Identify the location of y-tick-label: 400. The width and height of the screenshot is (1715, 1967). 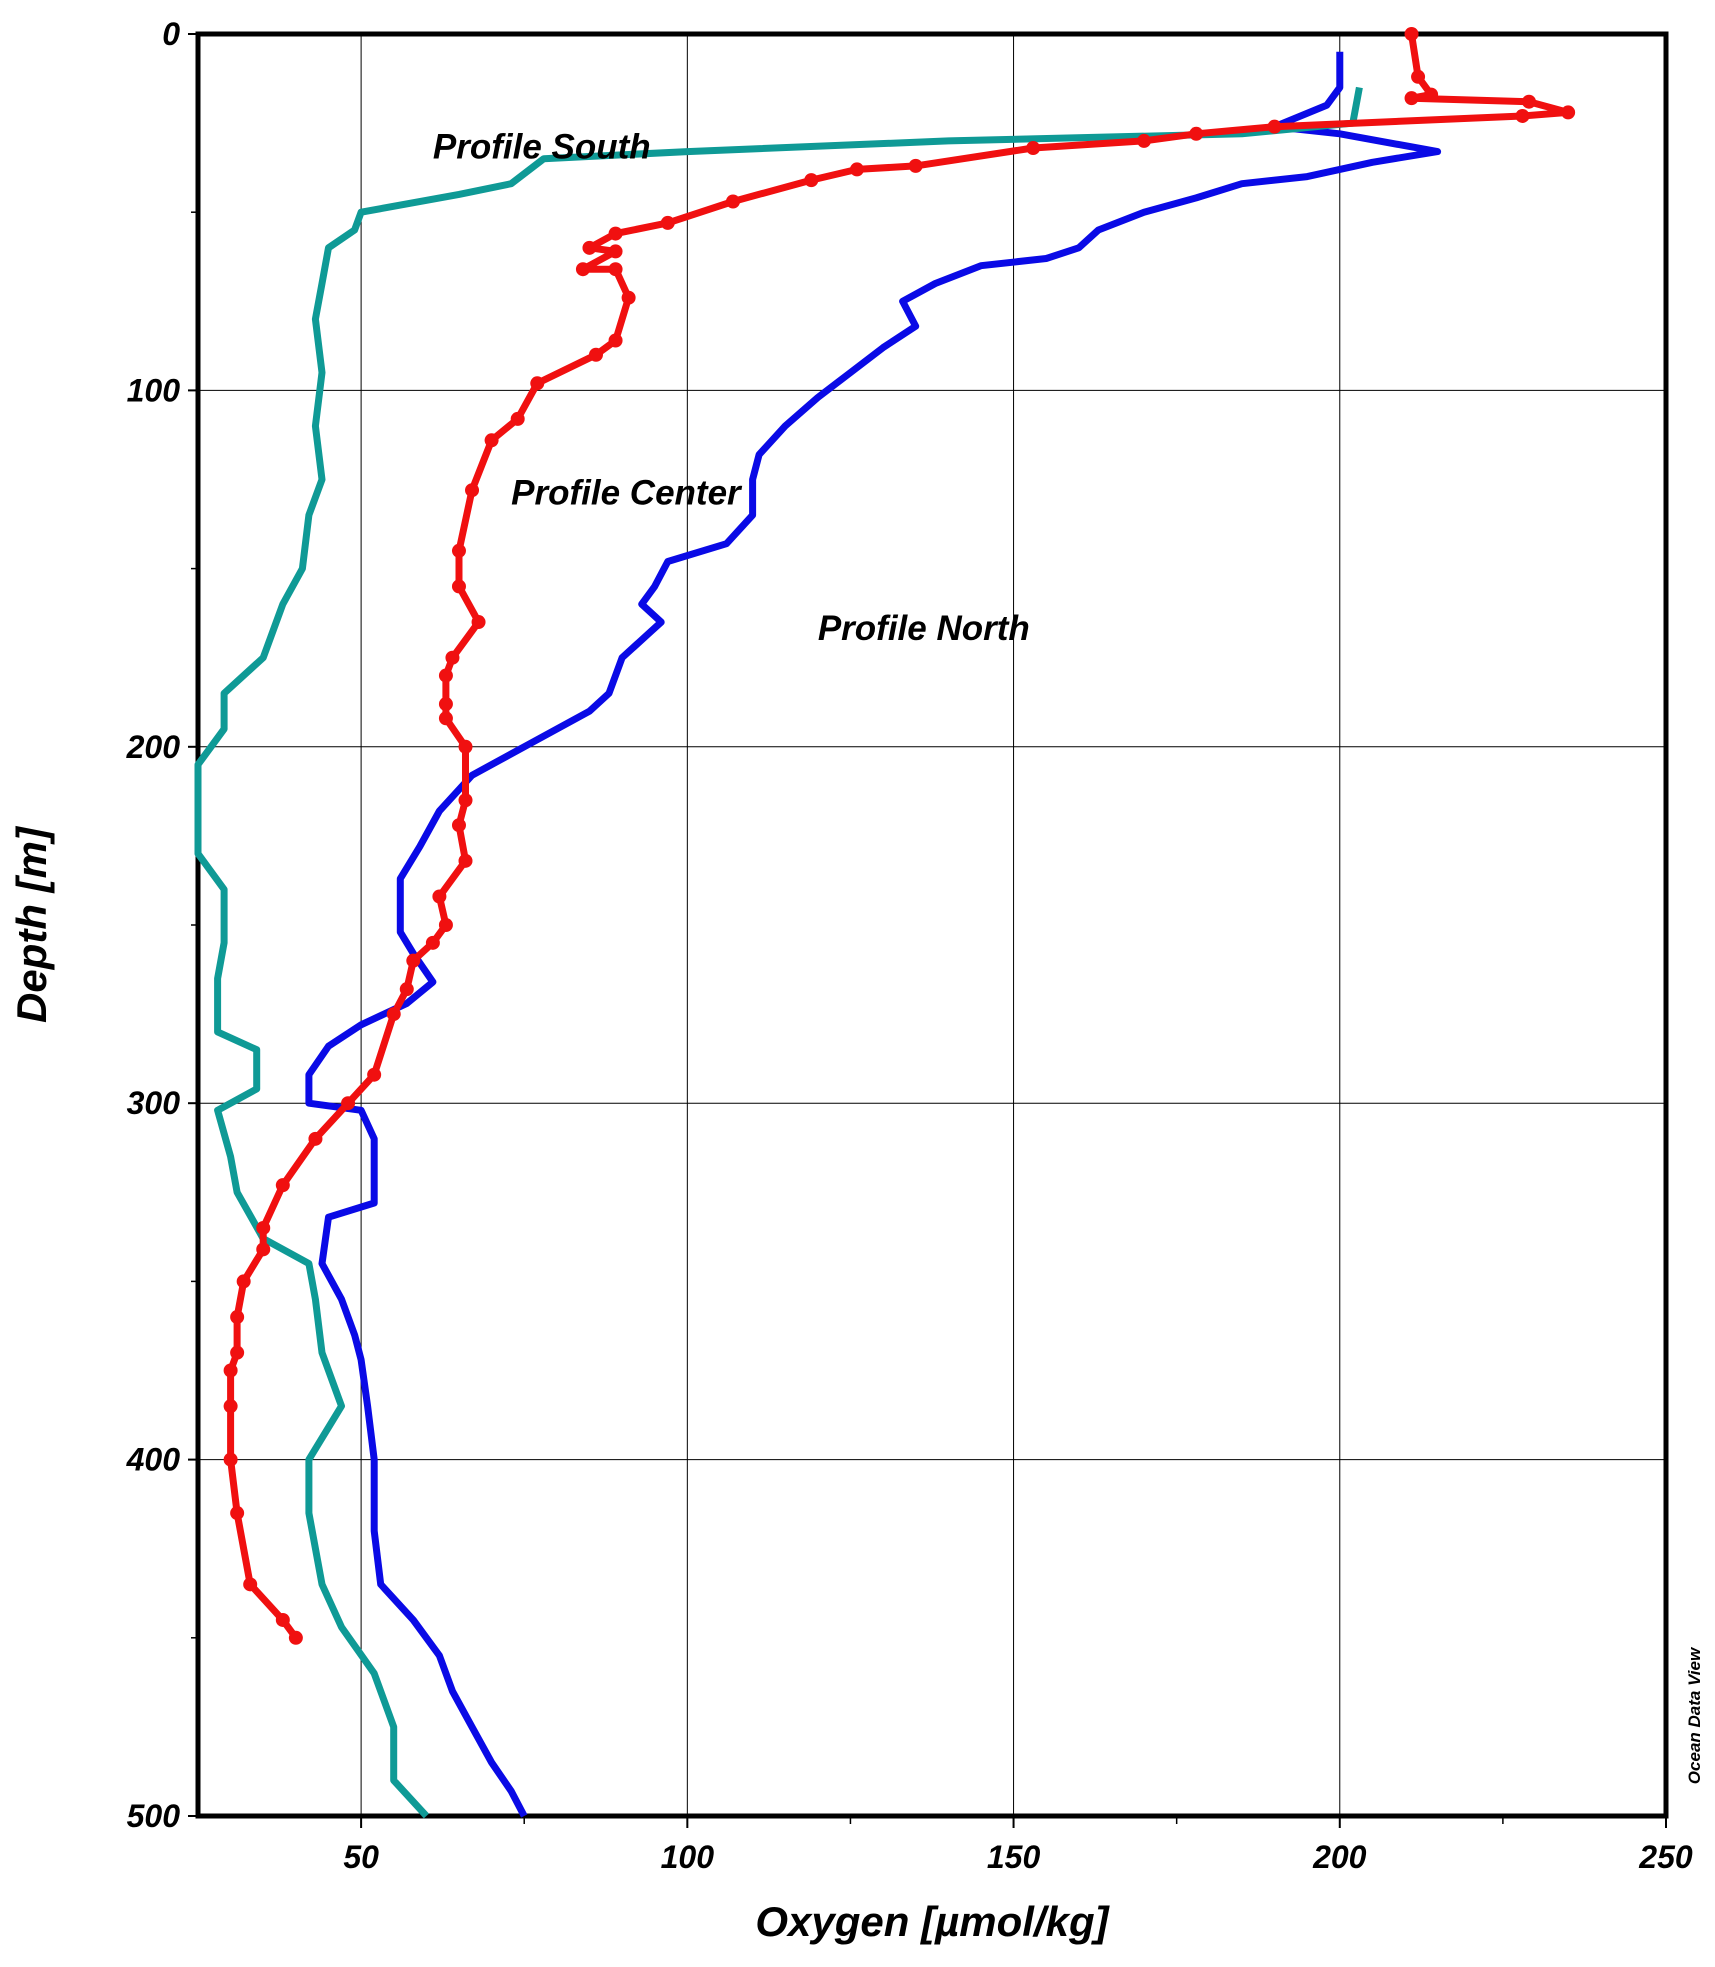
(153, 1460).